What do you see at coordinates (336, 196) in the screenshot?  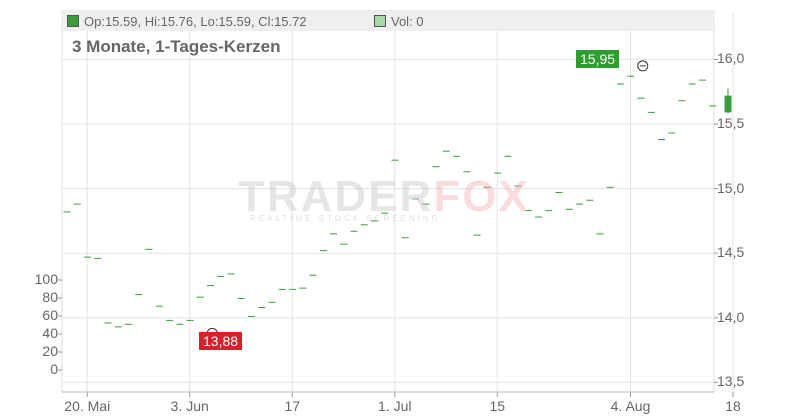 I see `watermark-trader: TRADER` at bounding box center [336, 196].